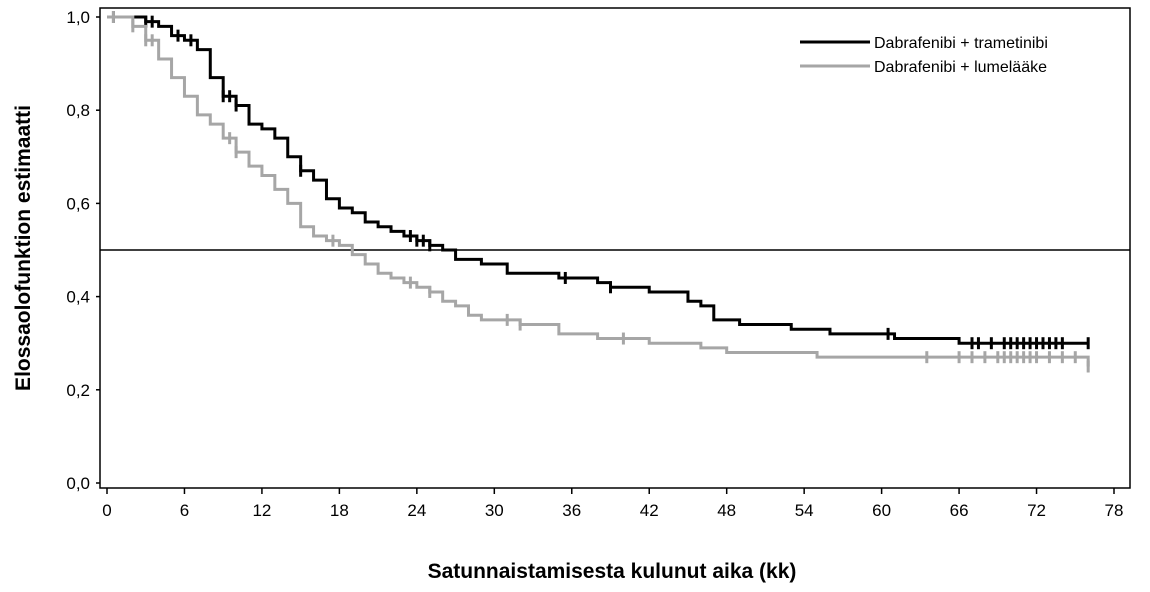  What do you see at coordinates (612, 504) in the screenshot?
I see `x-axis: 0 6 12 18 24 30 36 42 48 54 60 66 72 78` at bounding box center [612, 504].